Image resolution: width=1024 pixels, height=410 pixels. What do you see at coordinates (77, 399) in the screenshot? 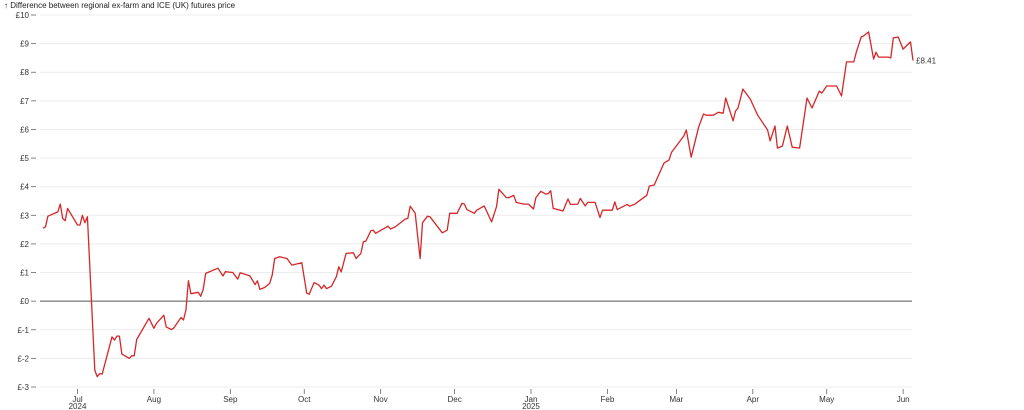
I see `x-tick-label: Jul` at bounding box center [77, 399].